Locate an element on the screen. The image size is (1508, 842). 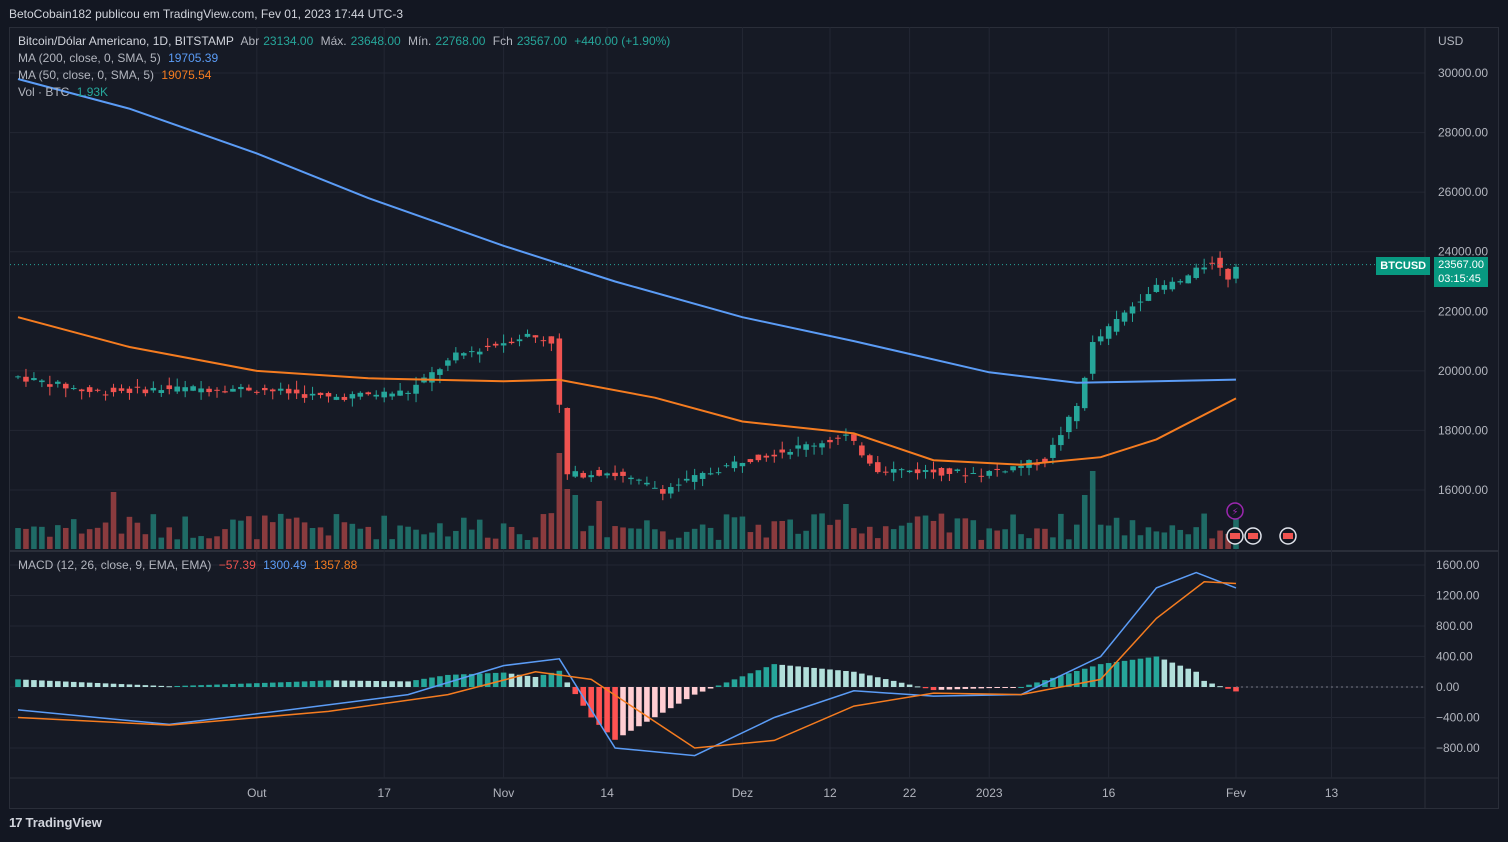
macd-tick-label: 1200.00 is located at coordinates (1458, 596).